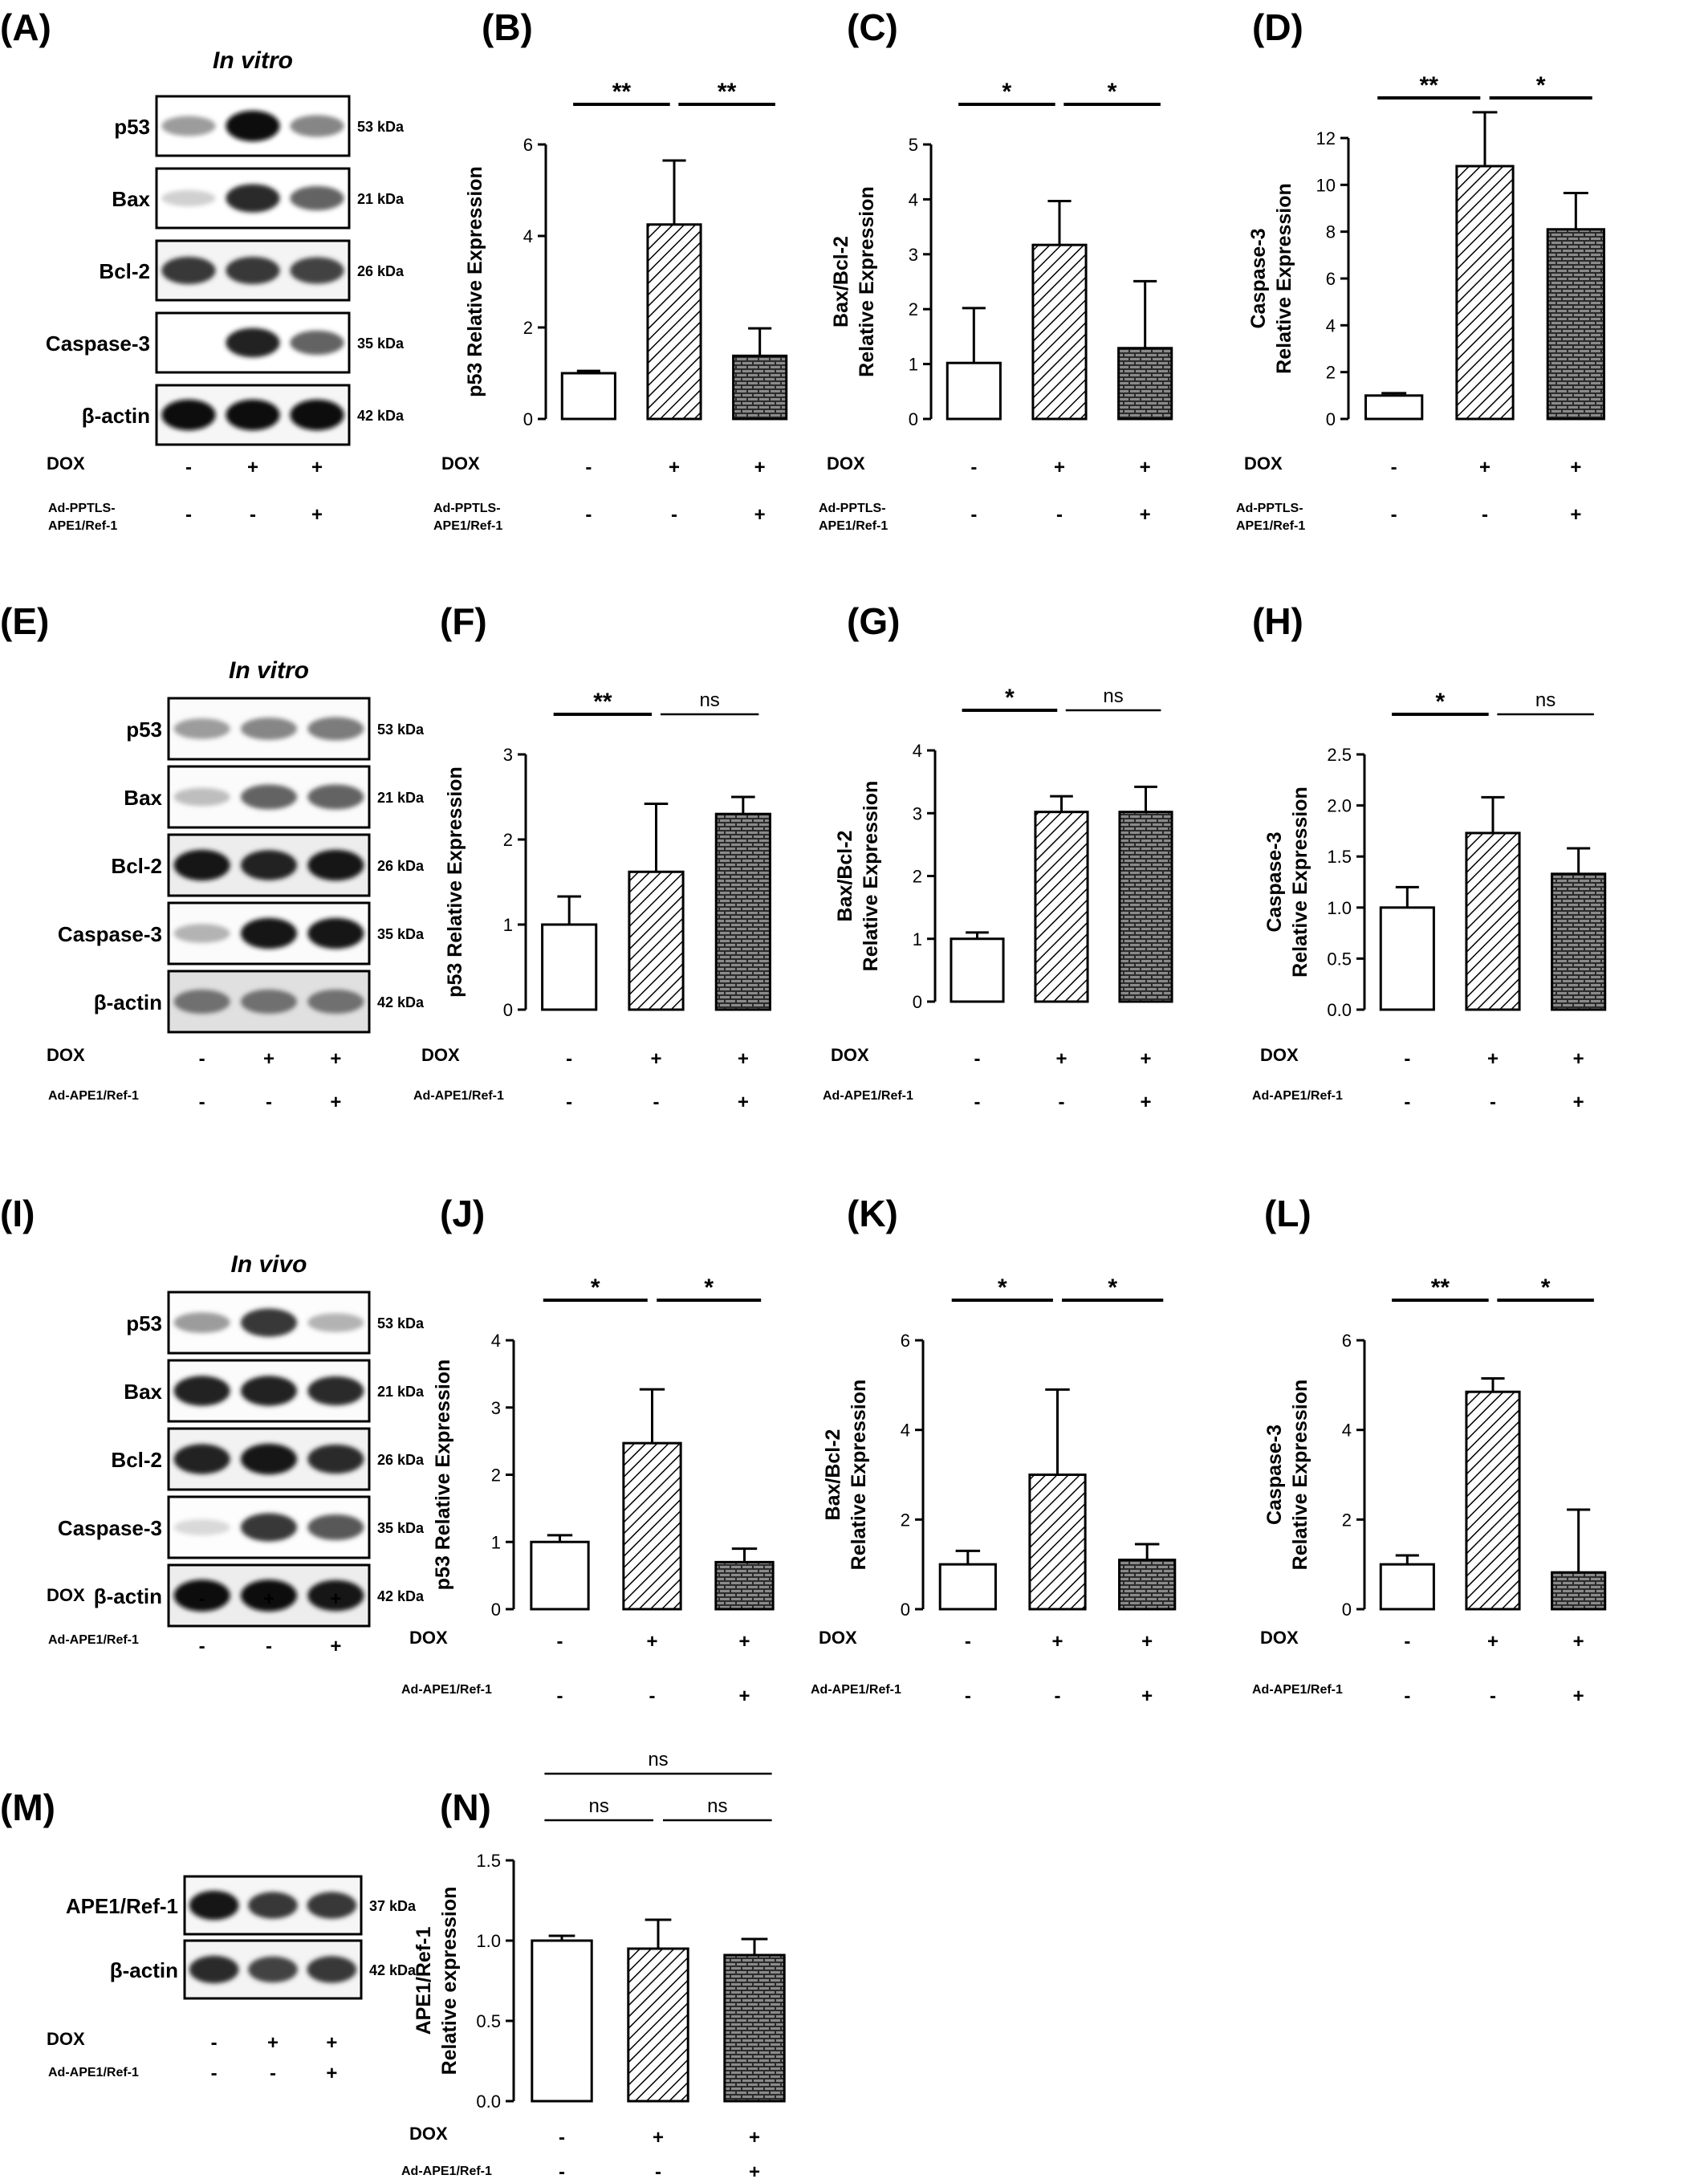 This screenshot has height=2183, width=1708. Describe the element at coordinates (116, 416) in the screenshot. I see `band-label: β-actin` at that location.